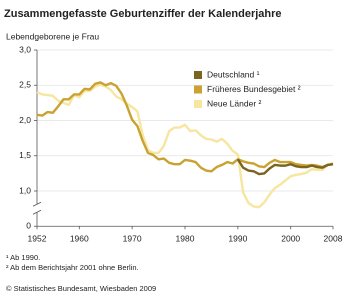 This screenshot has width=360, height=308. I want to click on x-tick-label: 1980, so click(185, 239).